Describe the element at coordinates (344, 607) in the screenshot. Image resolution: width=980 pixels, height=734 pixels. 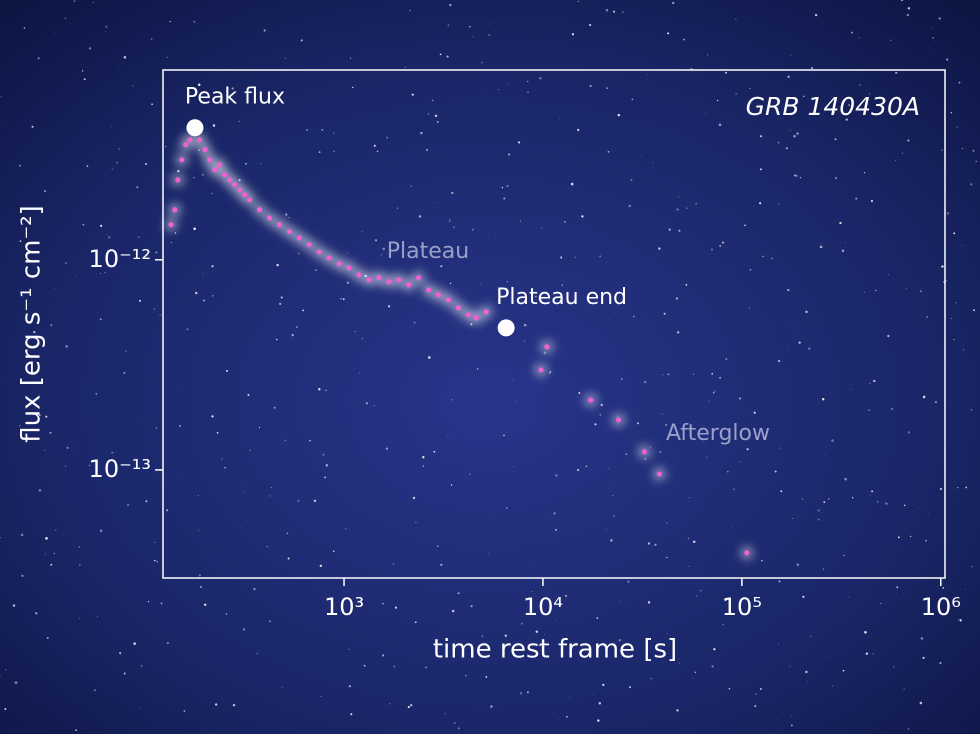
I see `x-tick-label: 10³` at that location.